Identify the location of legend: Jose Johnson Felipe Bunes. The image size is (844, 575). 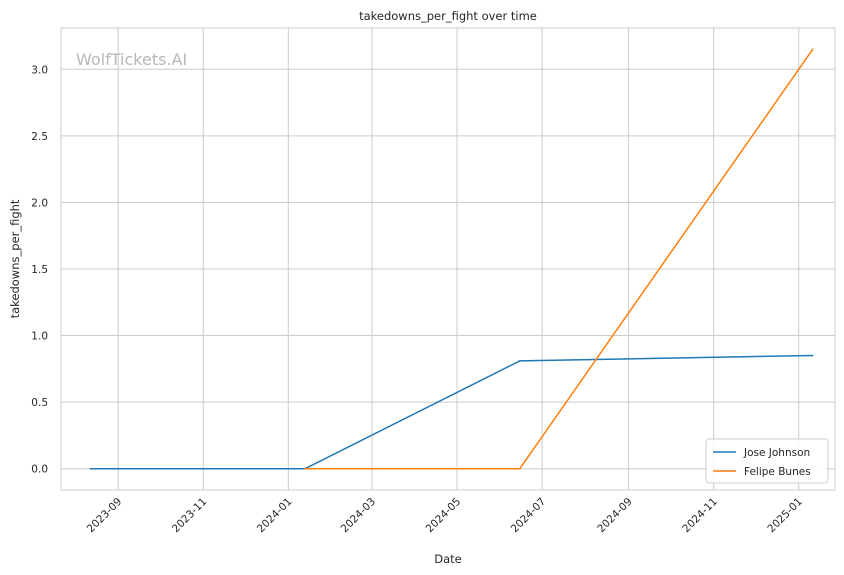
(767, 461).